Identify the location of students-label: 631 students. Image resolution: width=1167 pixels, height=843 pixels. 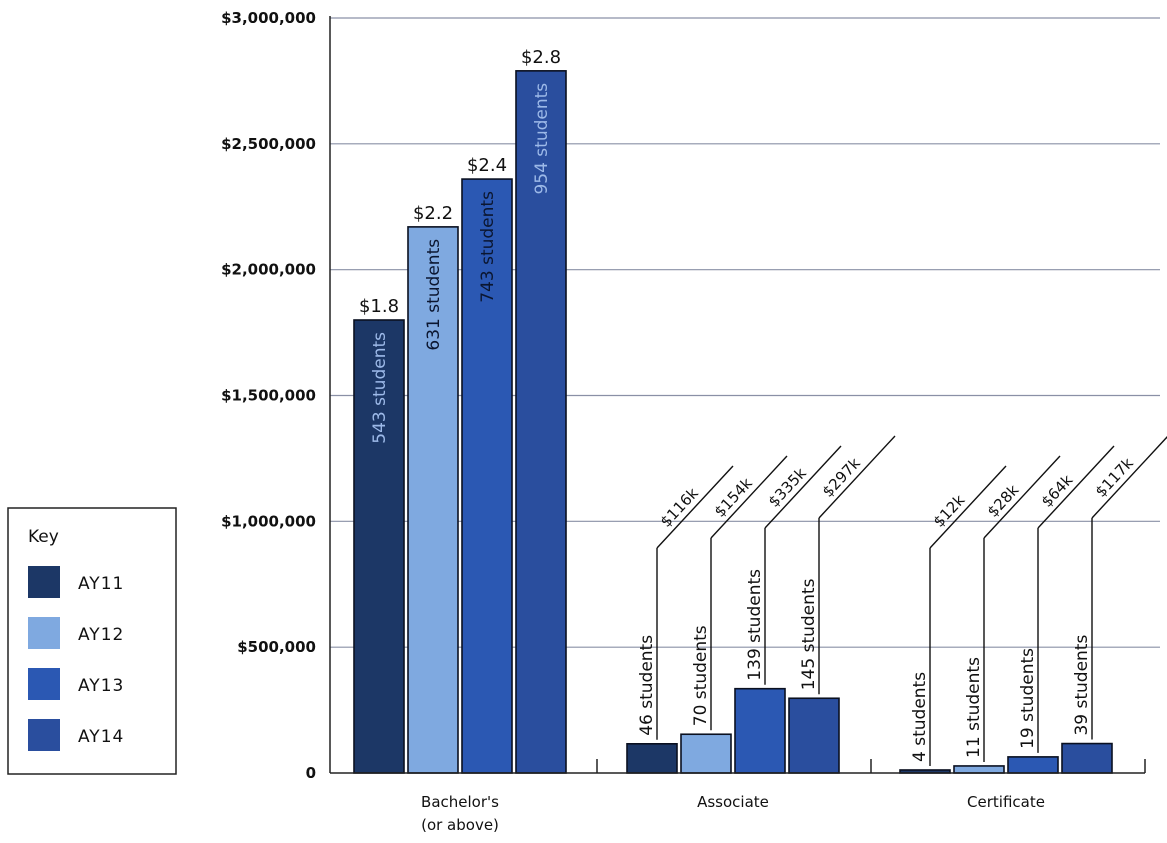
(434, 295).